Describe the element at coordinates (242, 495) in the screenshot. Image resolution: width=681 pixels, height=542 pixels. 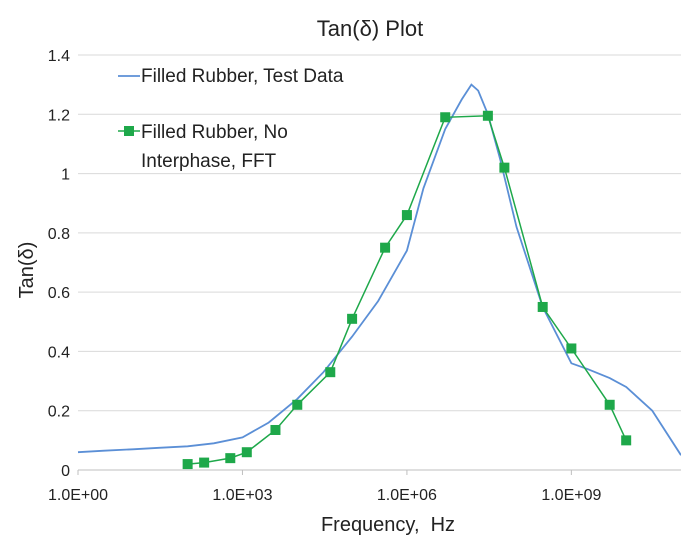
I see `x-tick-label: 1.0E+03` at that location.